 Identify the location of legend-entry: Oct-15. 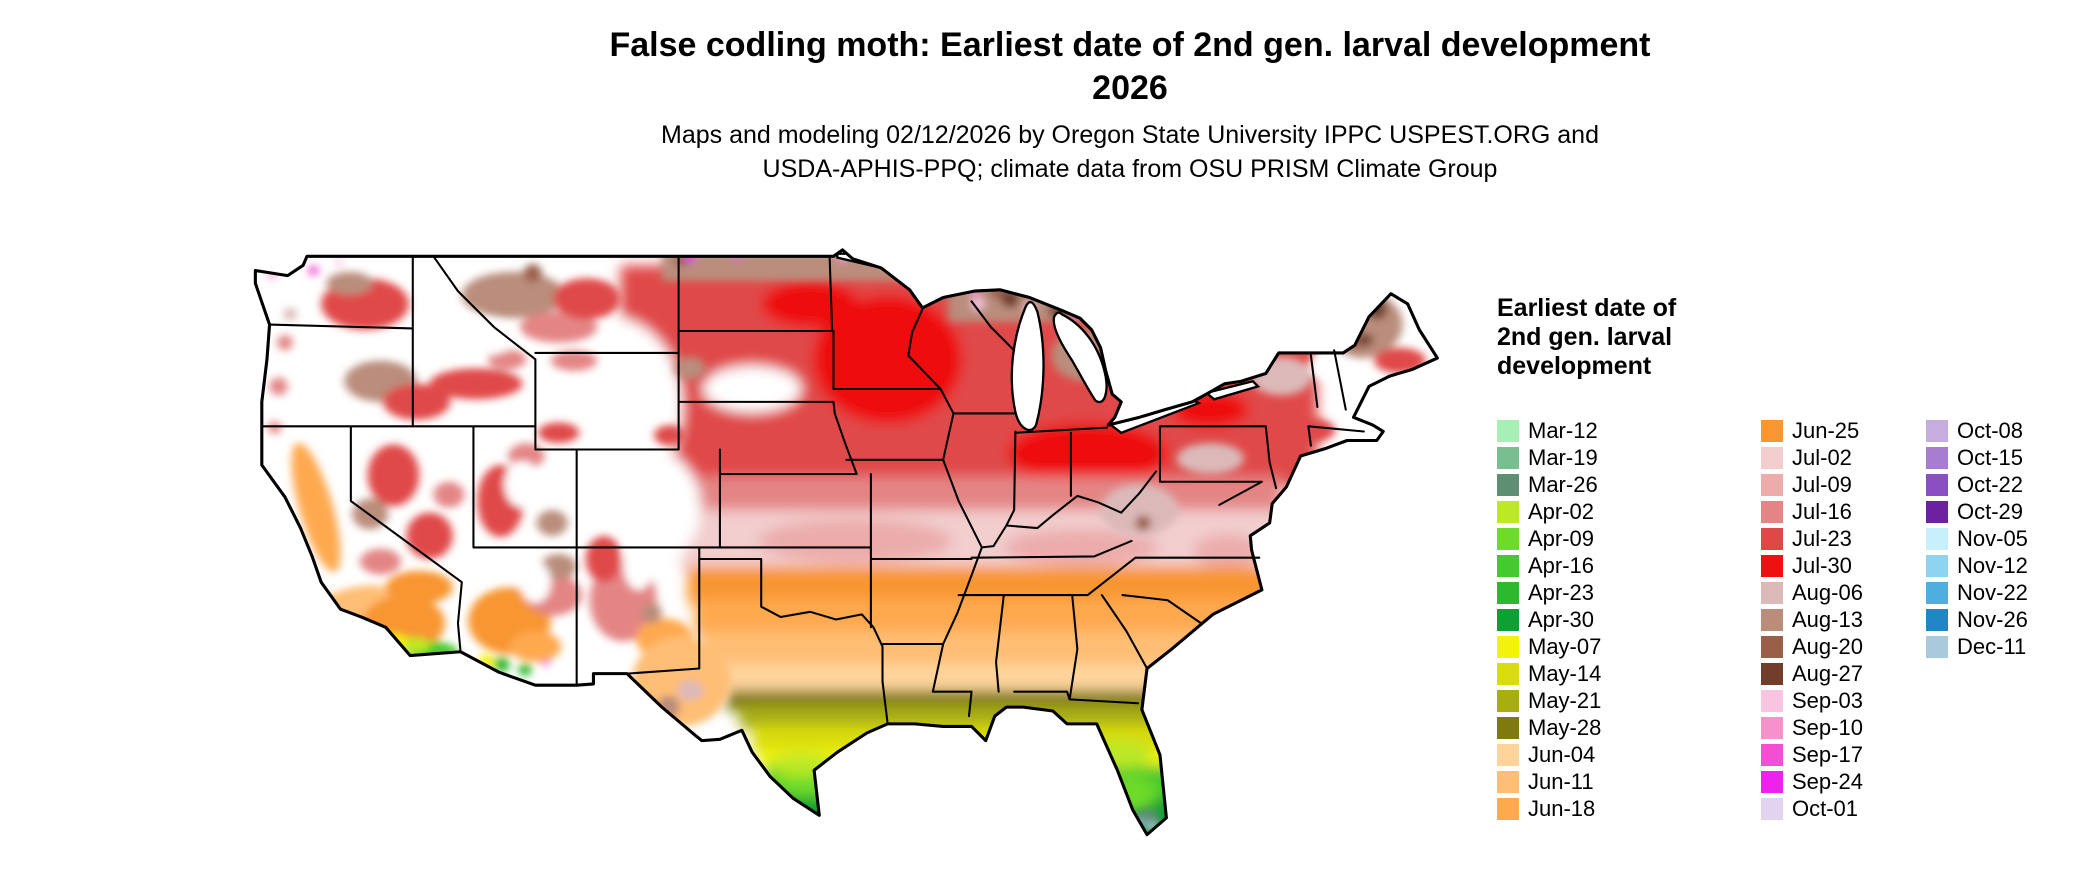
(1977, 458).